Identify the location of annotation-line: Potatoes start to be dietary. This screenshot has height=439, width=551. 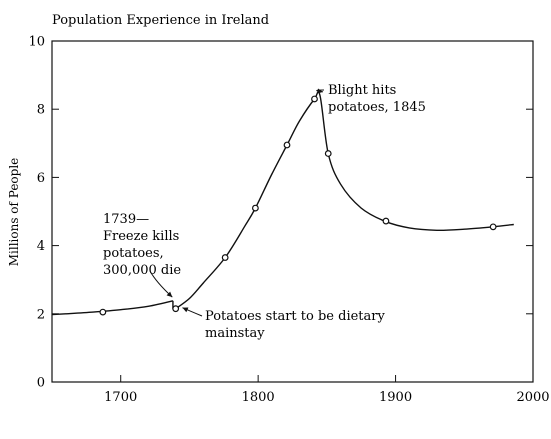
(295, 316).